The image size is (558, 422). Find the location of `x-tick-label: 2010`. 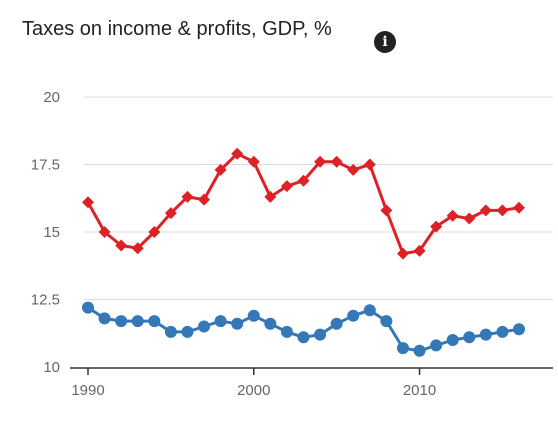

x-tick-label: 2010 is located at coordinates (419, 390).